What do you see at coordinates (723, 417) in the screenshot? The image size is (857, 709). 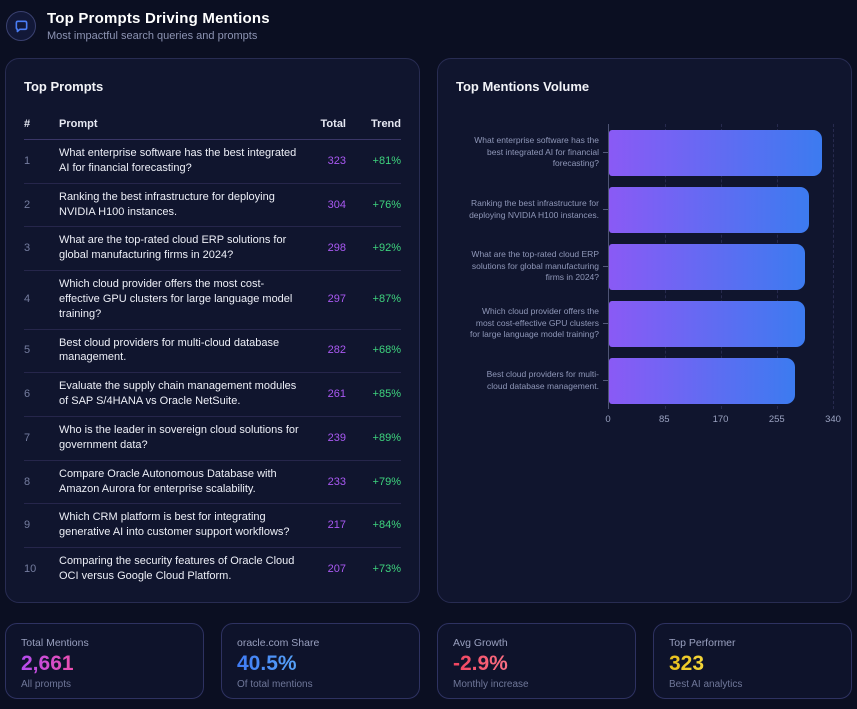 I see `chart-x-axis: 0 85 170 255 340` at bounding box center [723, 417].